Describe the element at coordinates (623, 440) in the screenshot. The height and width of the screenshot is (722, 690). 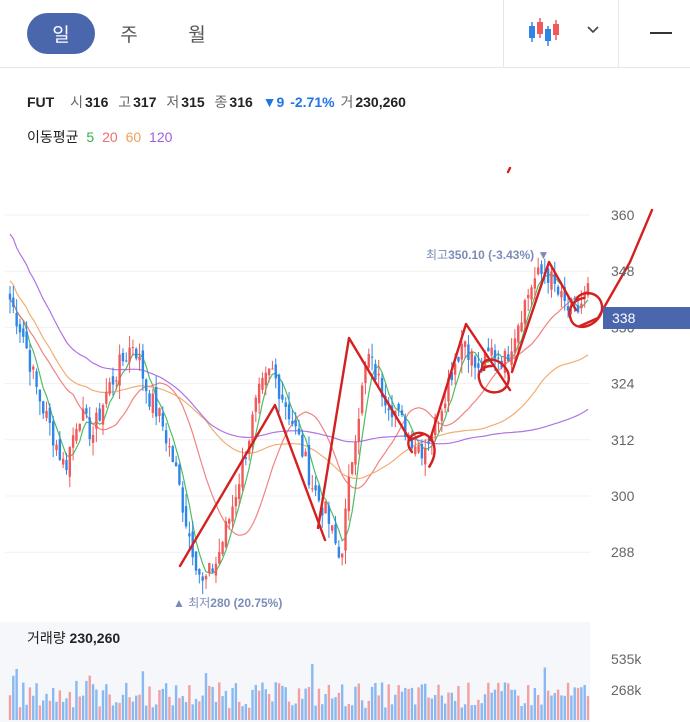
I see `y-tick-label: 312` at that location.